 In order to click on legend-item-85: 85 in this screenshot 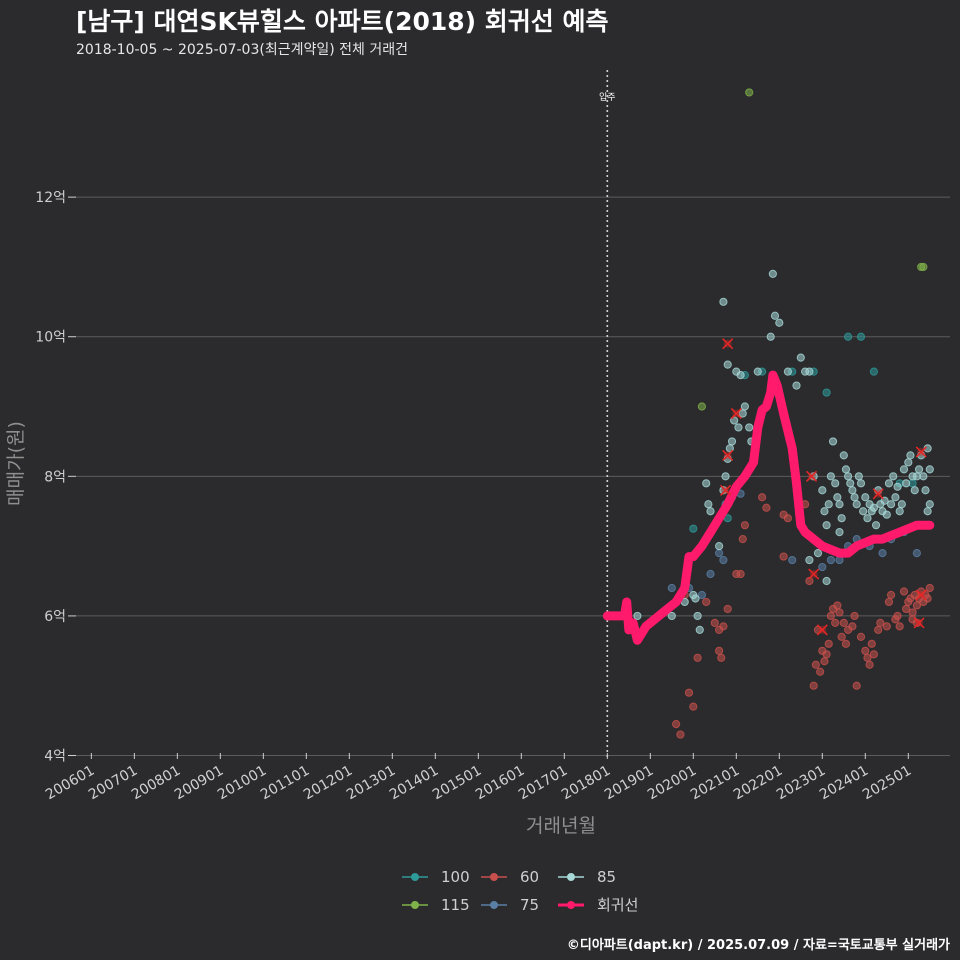, I will do `click(587, 877)`.